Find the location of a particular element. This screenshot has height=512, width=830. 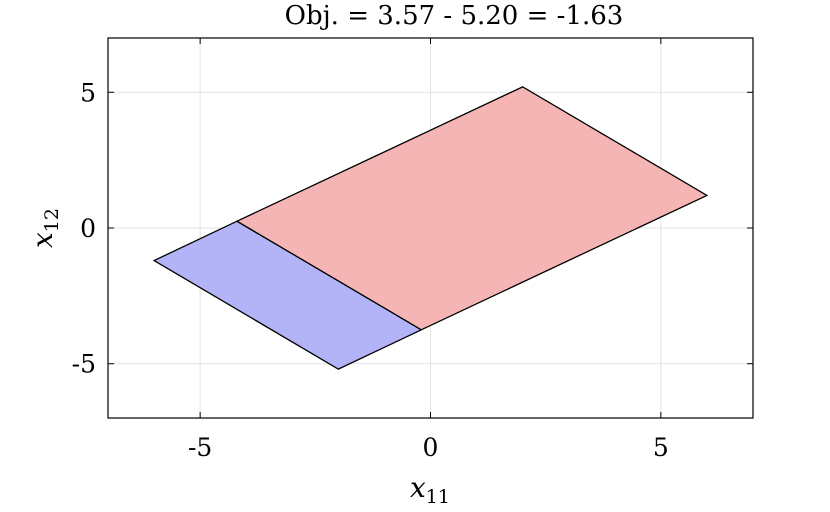

x-tick-label: 5 is located at coordinates (661, 447).